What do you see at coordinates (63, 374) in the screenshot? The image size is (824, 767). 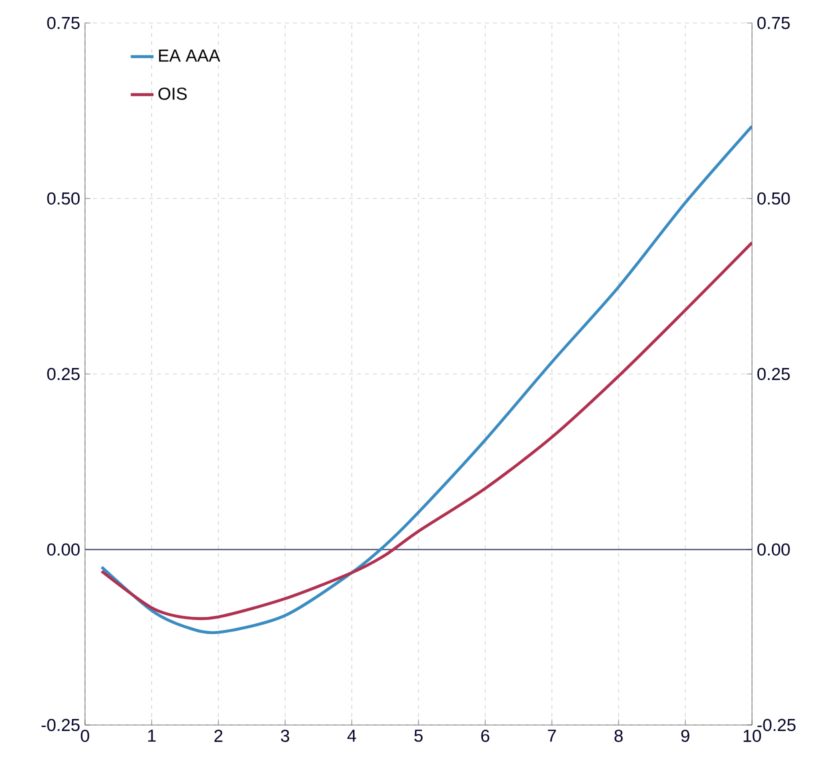 I see `y-tick-label: 0.25` at bounding box center [63, 374].